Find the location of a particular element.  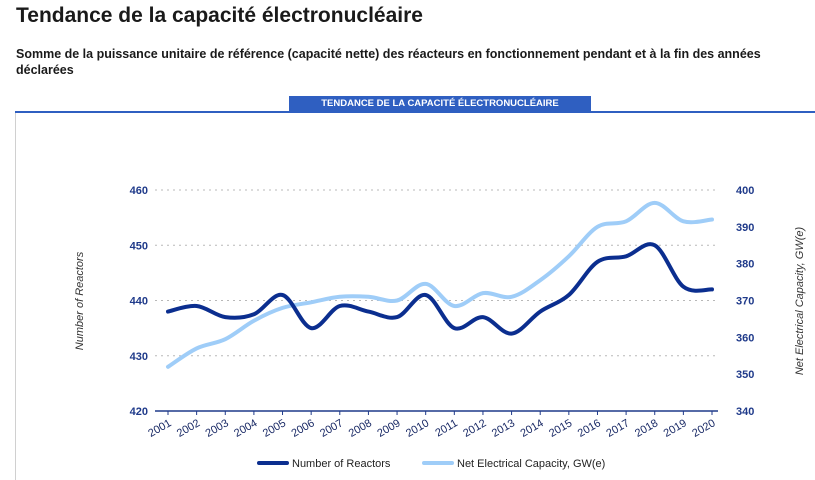

x-tick-label: 2003 is located at coordinates (217, 428).